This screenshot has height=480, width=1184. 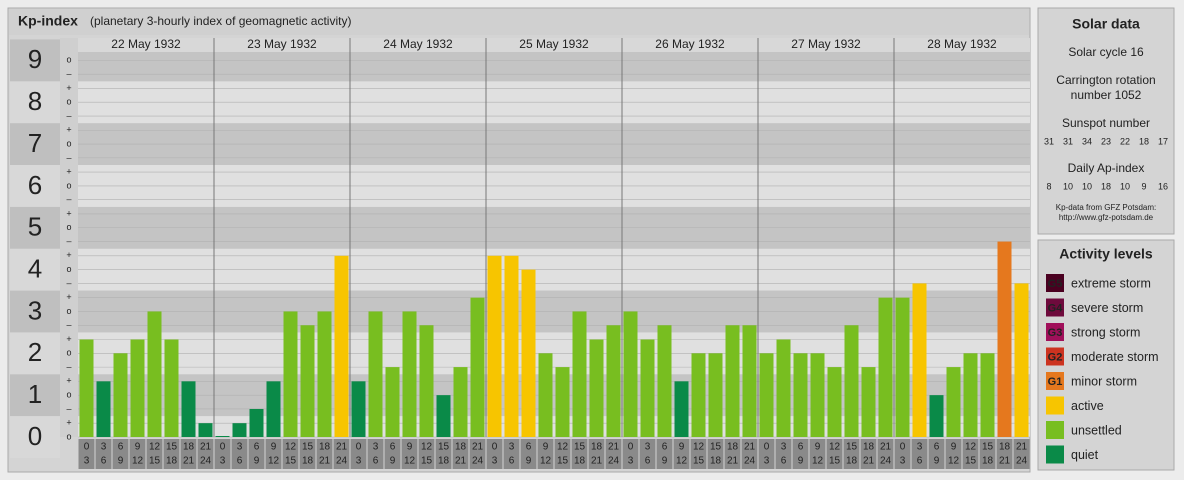 I want to click on interval-start: 3, so click(x=240, y=447).